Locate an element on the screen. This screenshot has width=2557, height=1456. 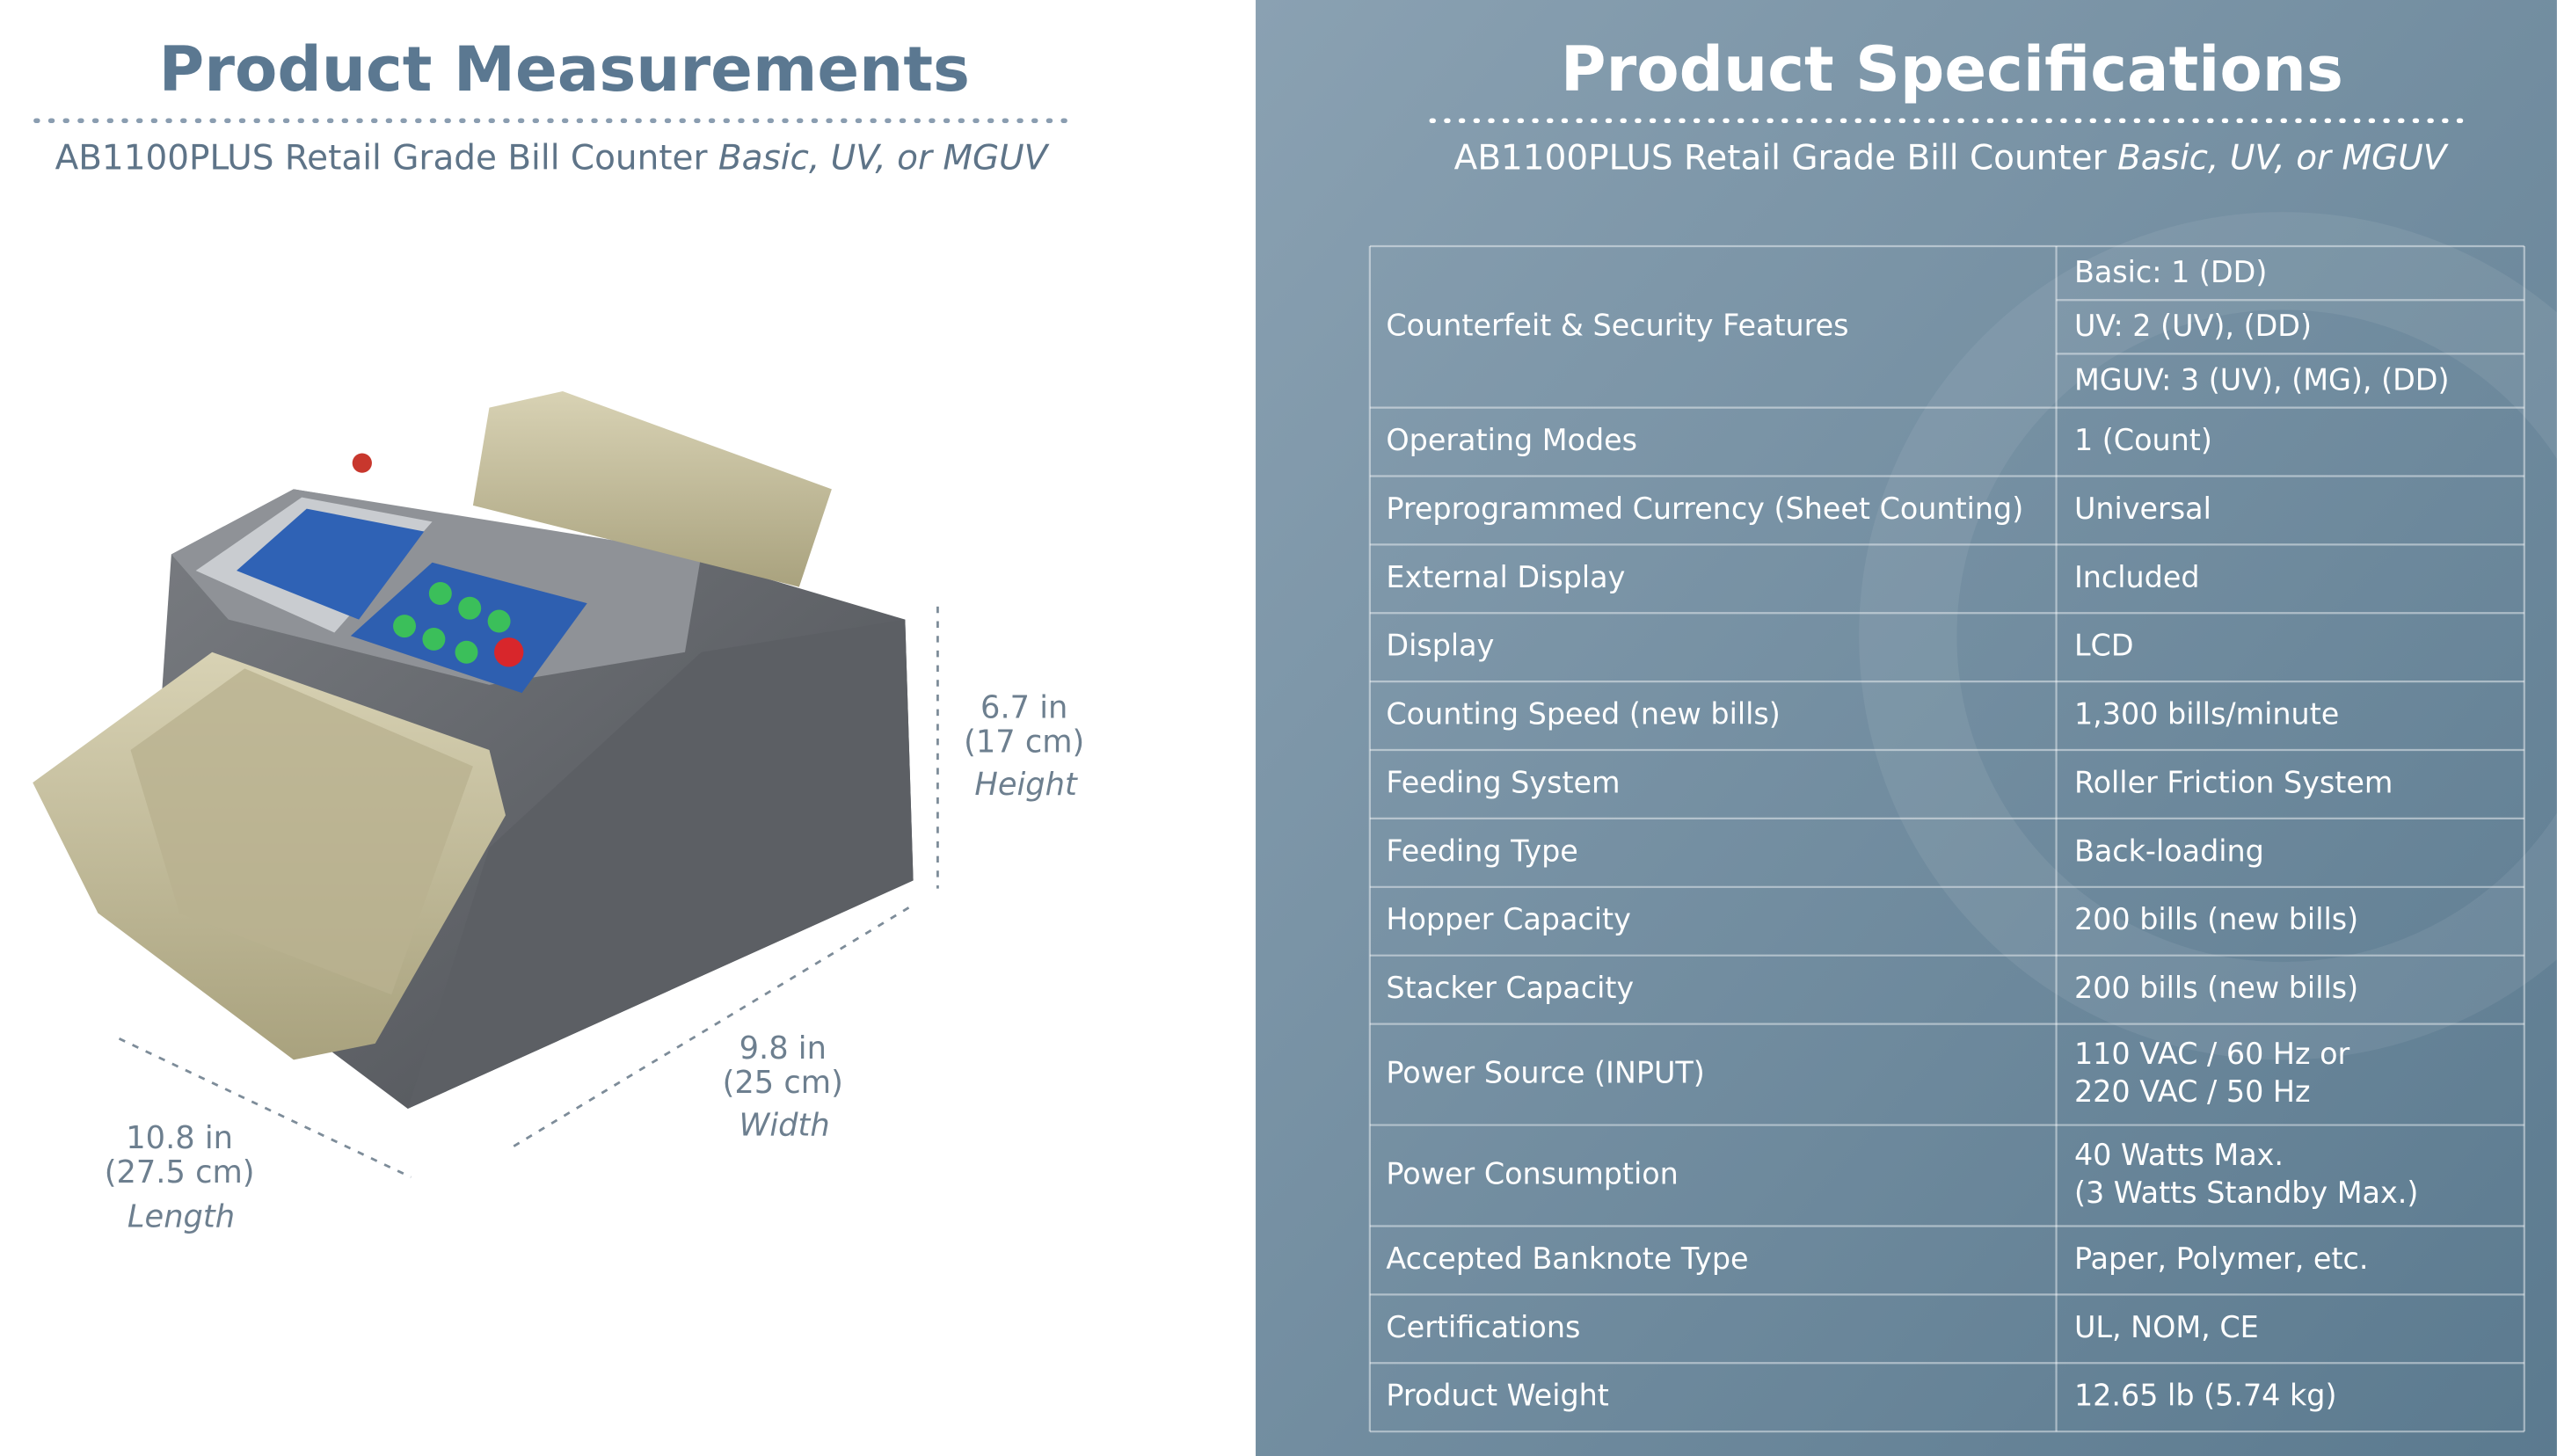
row-value: 110 VAC / 60 Hz or is located at coordinates (2212, 1054).